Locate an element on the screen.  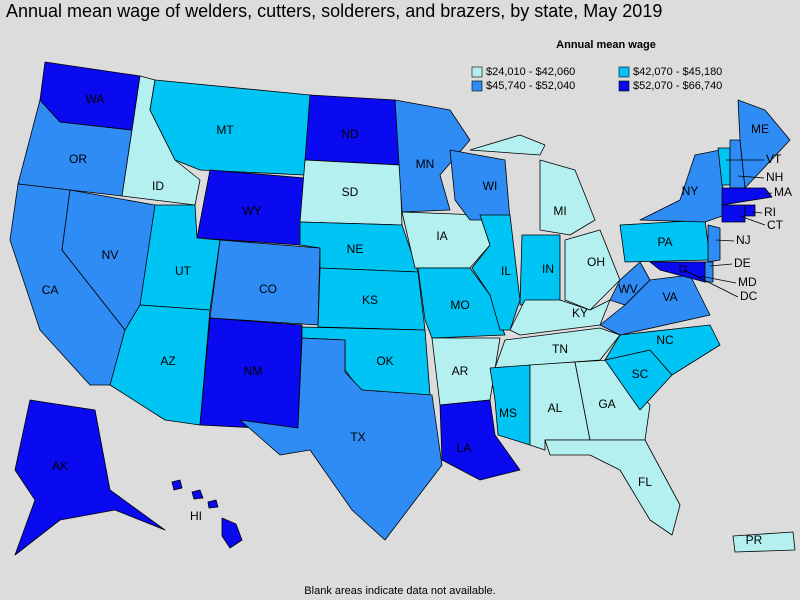
state-label: AK is located at coordinates (60, 466).